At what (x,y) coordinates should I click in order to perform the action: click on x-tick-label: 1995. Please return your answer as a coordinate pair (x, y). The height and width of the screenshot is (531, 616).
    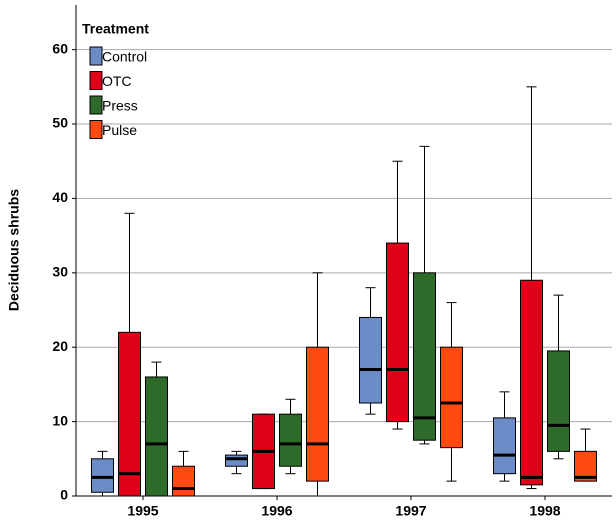
    Looking at the image, I should click on (142, 511).